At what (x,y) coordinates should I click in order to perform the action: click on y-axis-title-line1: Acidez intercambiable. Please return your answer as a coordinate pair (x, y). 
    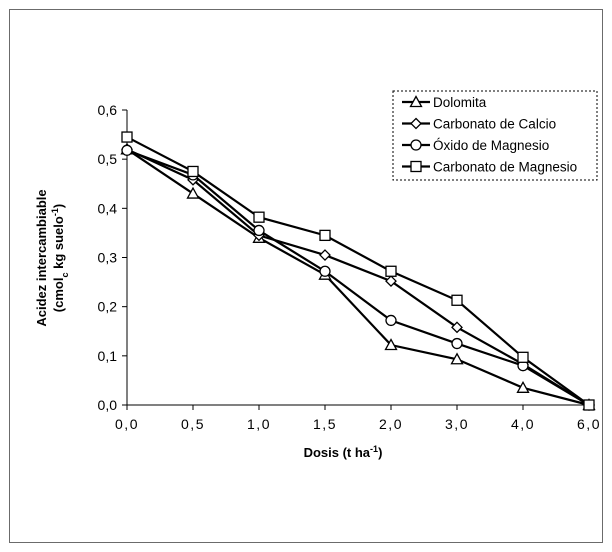
    Looking at the image, I should click on (41, 257).